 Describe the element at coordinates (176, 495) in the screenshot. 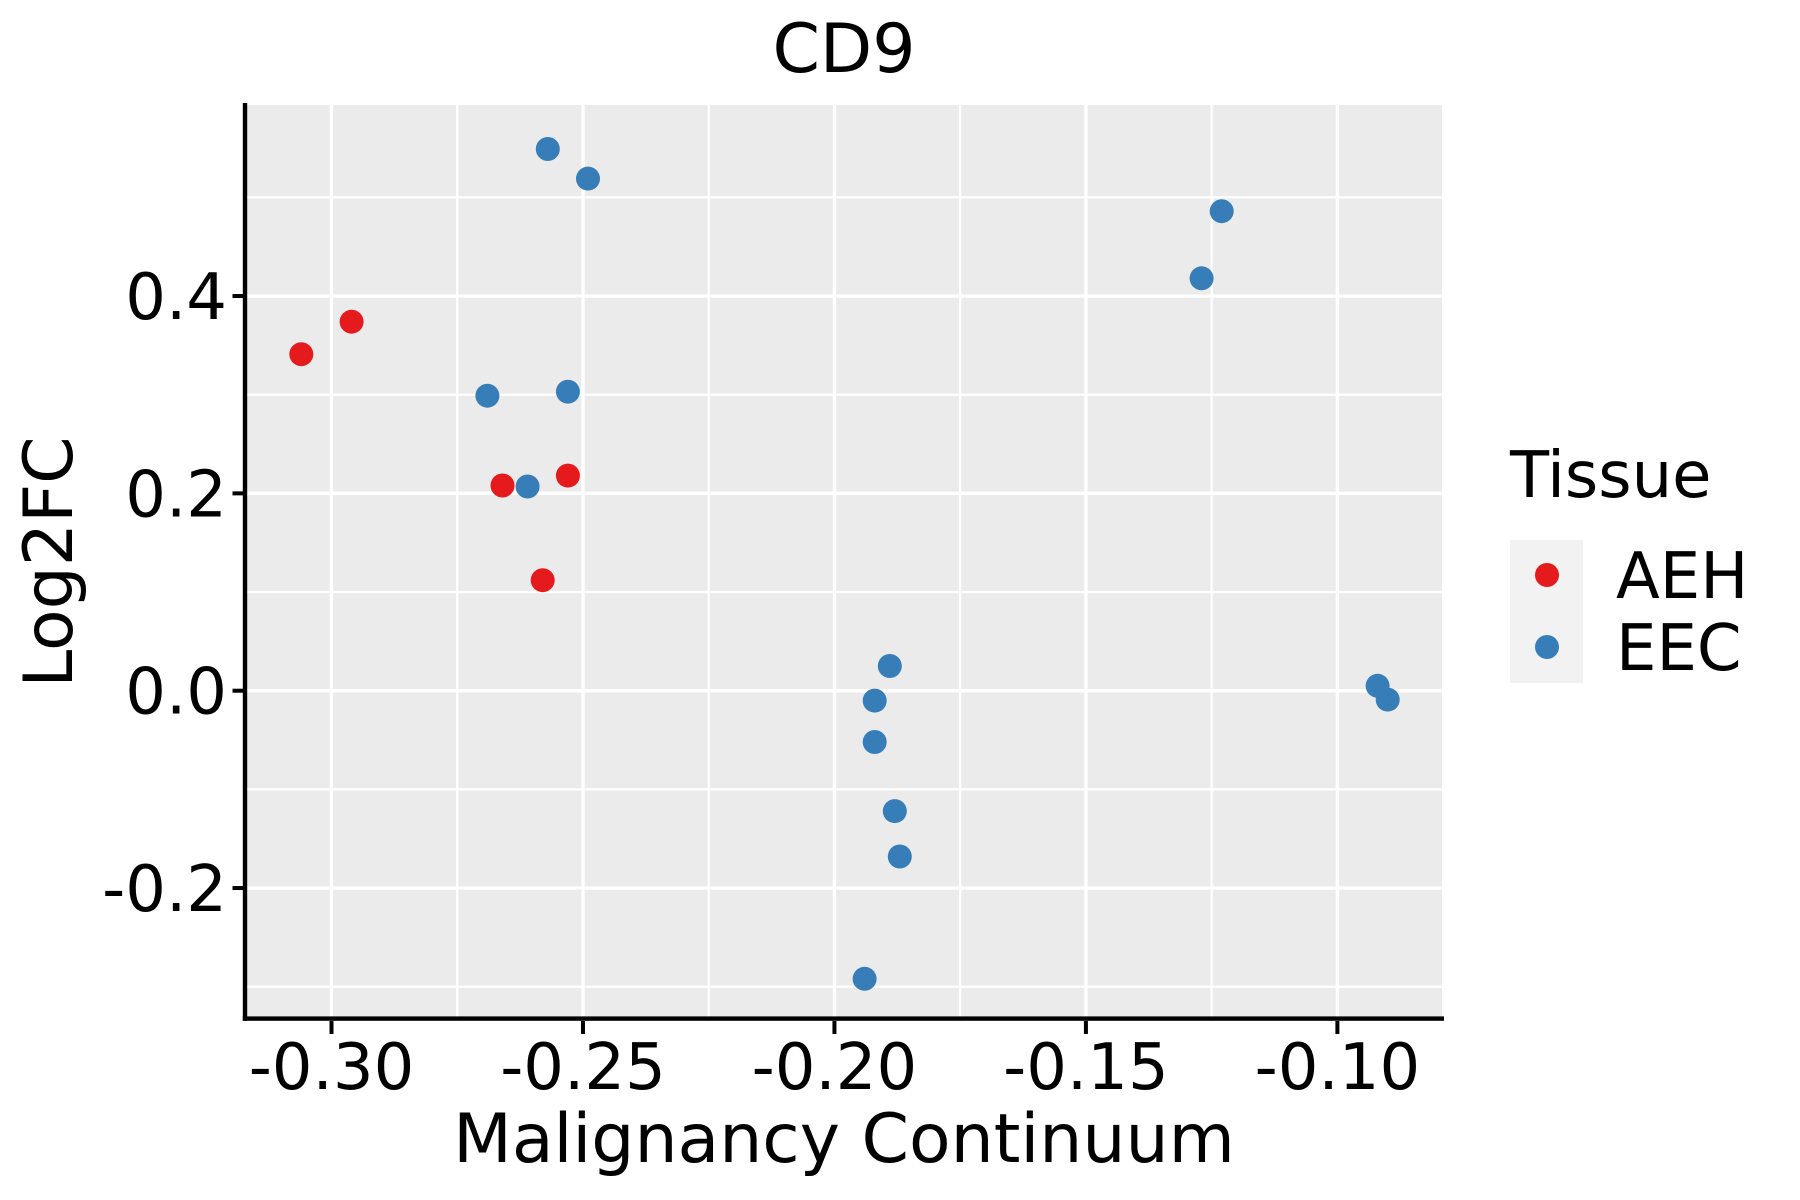

I see `y-tick-label: 0.2` at that location.